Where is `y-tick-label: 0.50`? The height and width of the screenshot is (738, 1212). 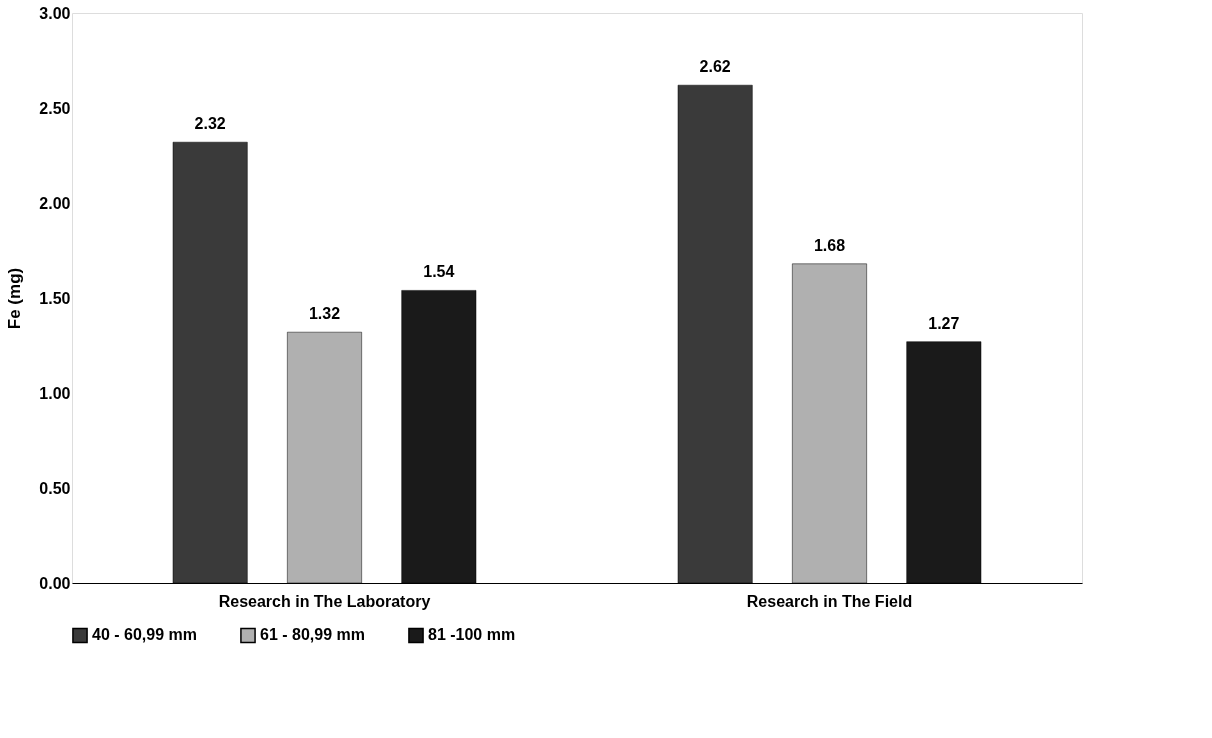 y-tick-label: 0.50 is located at coordinates (55, 488).